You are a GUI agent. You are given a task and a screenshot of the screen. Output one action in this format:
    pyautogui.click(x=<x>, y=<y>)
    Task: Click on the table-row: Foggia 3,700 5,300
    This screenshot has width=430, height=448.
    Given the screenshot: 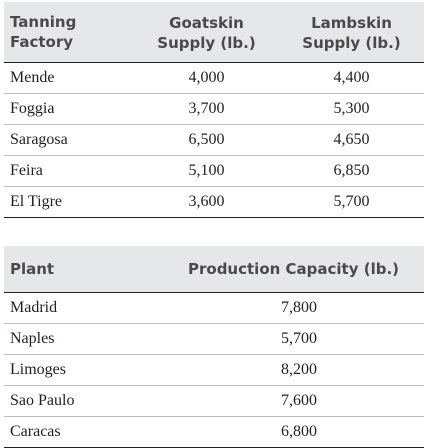 What is the action you would take?
    pyautogui.click(x=214, y=109)
    